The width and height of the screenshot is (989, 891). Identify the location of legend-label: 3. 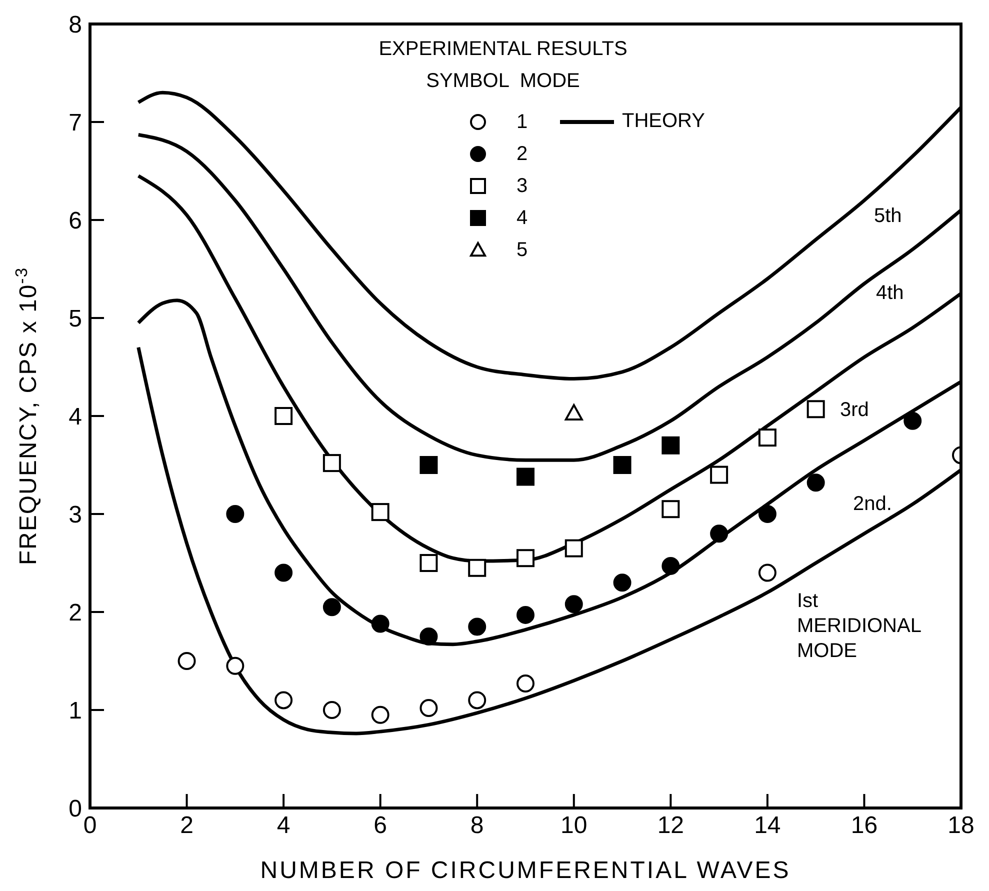
(522, 186).